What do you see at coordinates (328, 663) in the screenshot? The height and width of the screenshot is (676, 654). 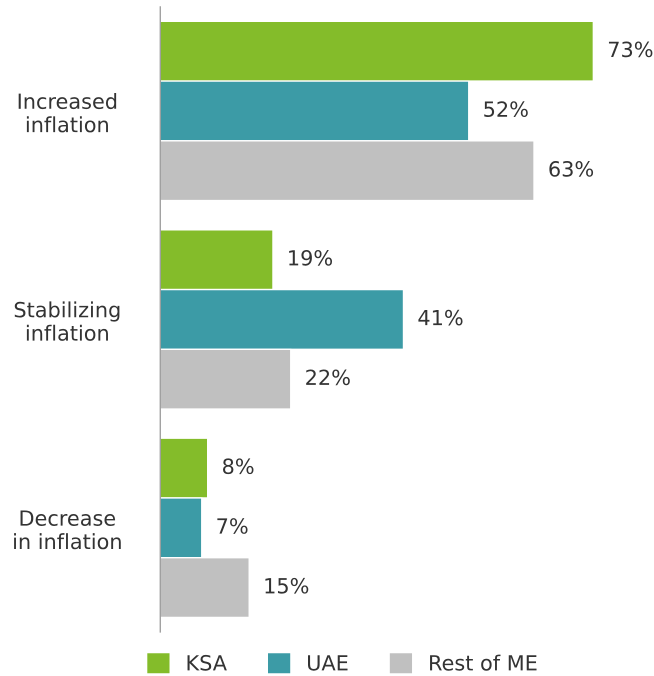 I see `legend-label: UAE` at bounding box center [328, 663].